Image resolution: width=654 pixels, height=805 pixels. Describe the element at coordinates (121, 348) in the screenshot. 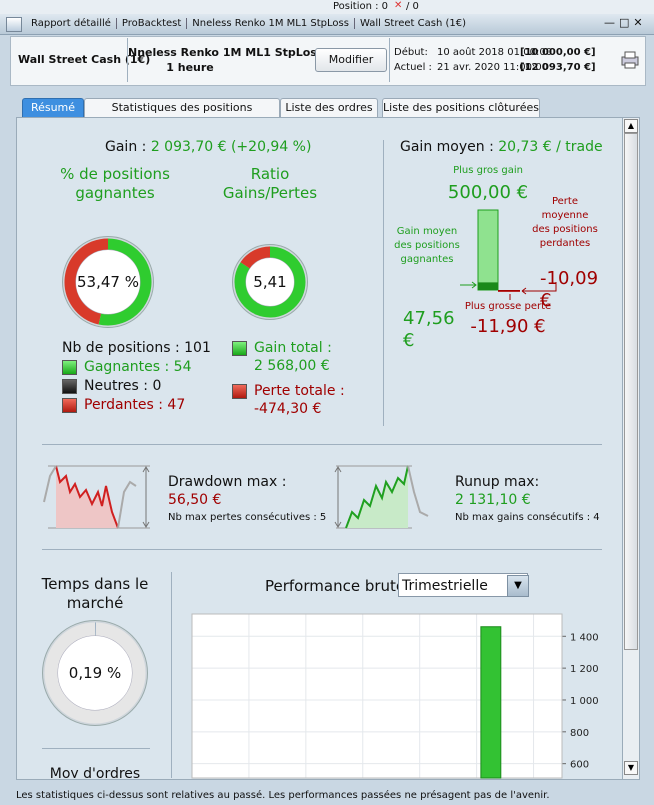

I see `label: Nb de positions :` at that location.